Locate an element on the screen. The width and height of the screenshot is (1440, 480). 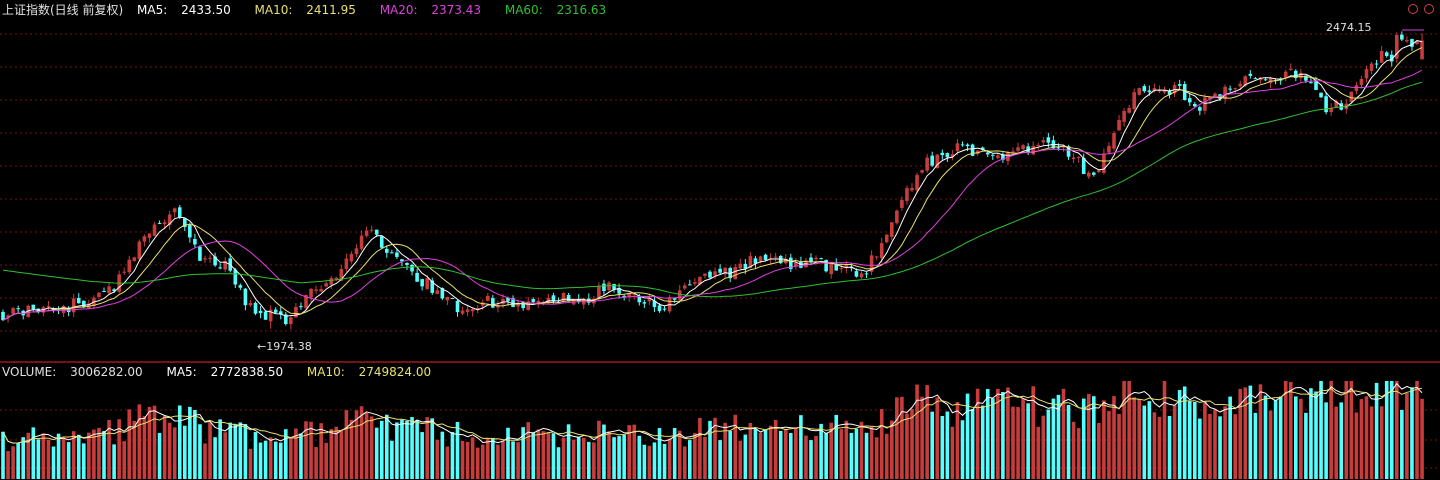
ma10-value: 2411.95 is located at coordinates (331, 10).